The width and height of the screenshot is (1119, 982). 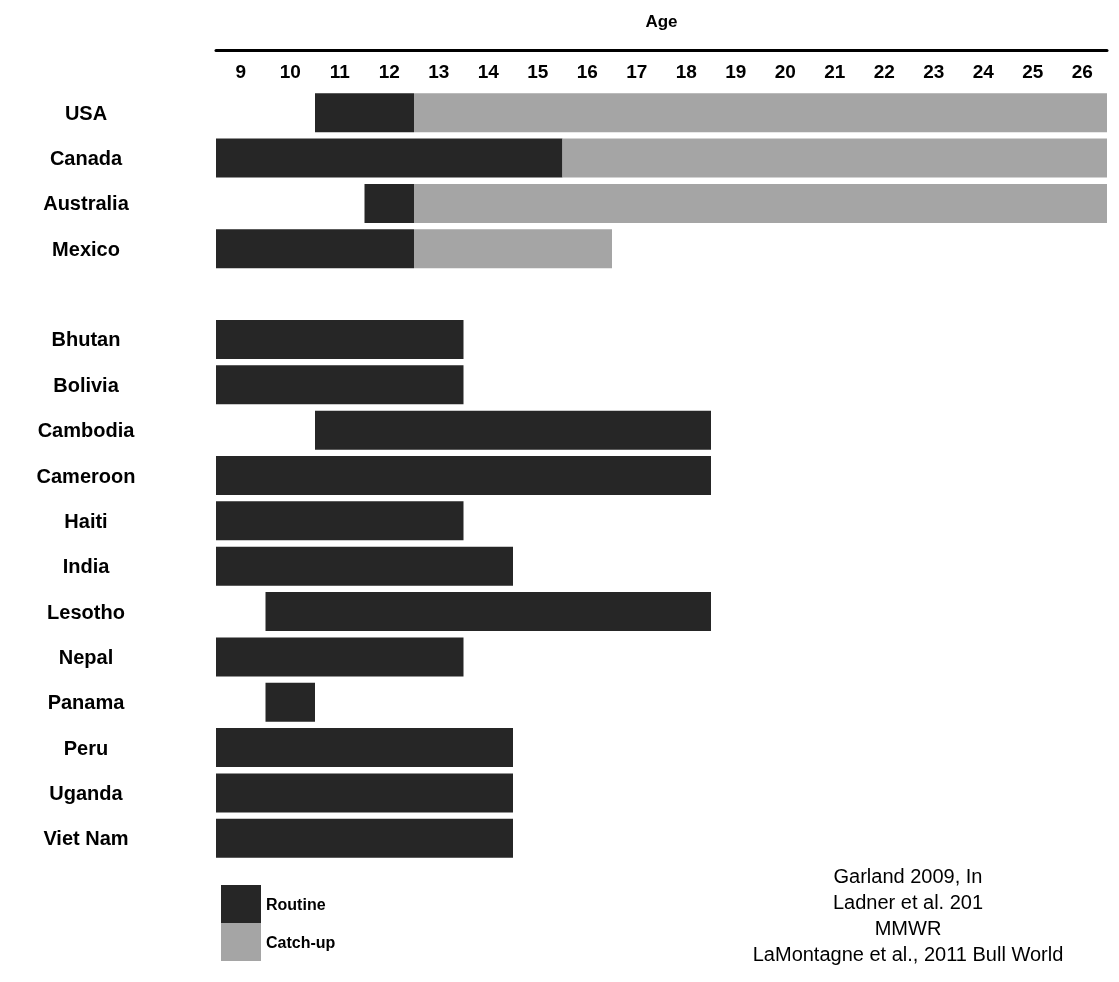 What do you see at coordinates (86, 248) in the screenshot?
I see `y-tick-label: Mexico` at bounding box center [86, 248].